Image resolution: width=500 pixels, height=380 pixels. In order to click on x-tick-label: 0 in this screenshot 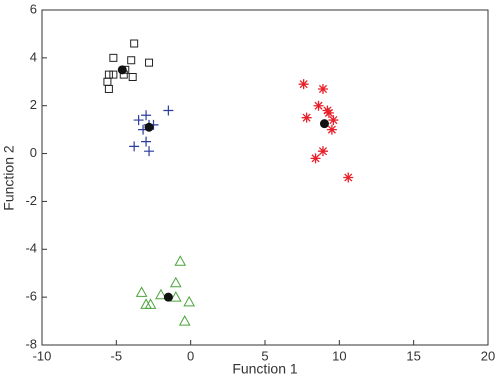, I will do `click(190, 355)`.